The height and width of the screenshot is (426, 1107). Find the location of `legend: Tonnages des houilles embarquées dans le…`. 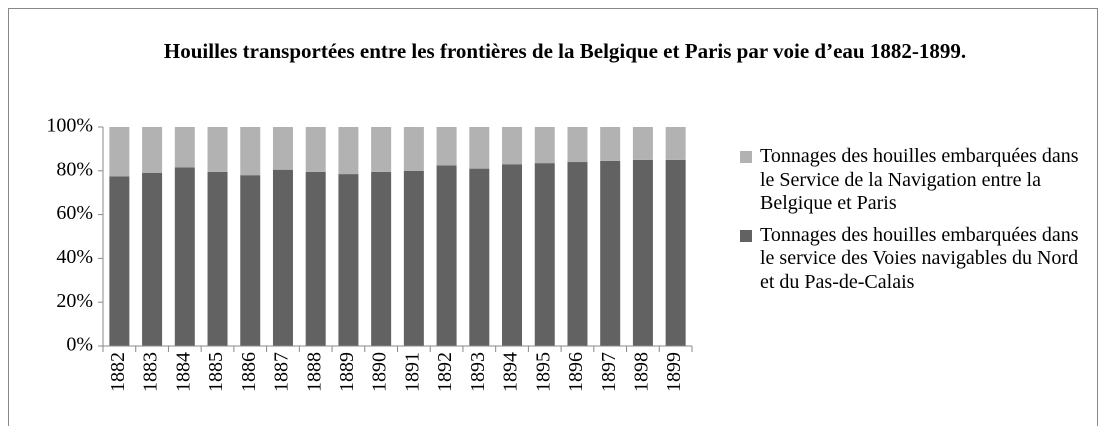

legend: Tonnages des houilles embarquées dans le… is located at coordinates (913, 223).